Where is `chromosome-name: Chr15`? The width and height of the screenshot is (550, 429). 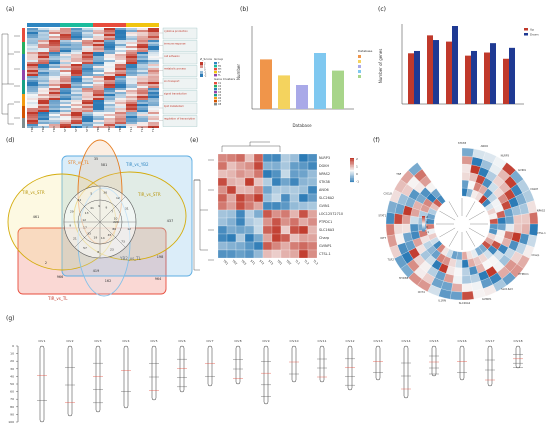
chromosome-name: Chr15 is located at coordinates (433, 341).